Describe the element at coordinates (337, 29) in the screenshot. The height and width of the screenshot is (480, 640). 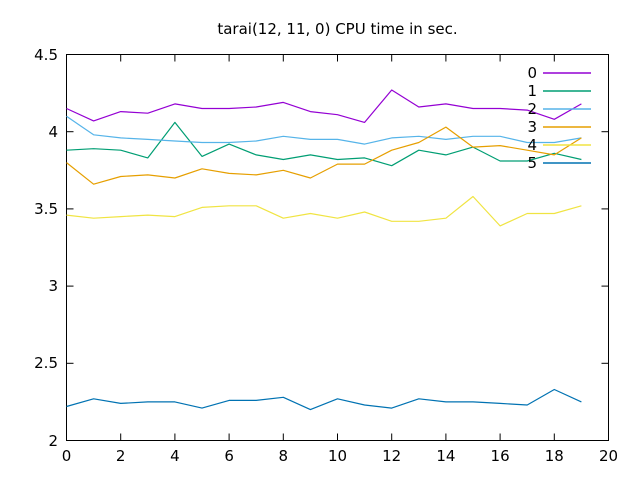
I see `chart-title: tarai(12, 11, 0) CPU time in sec.` at that location.